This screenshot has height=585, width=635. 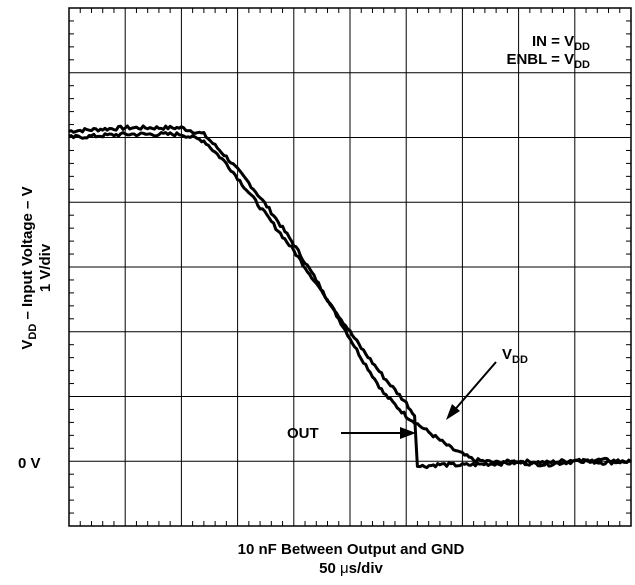 I want to click on series-label-vdd: VDD, so click(x=515, y=356).